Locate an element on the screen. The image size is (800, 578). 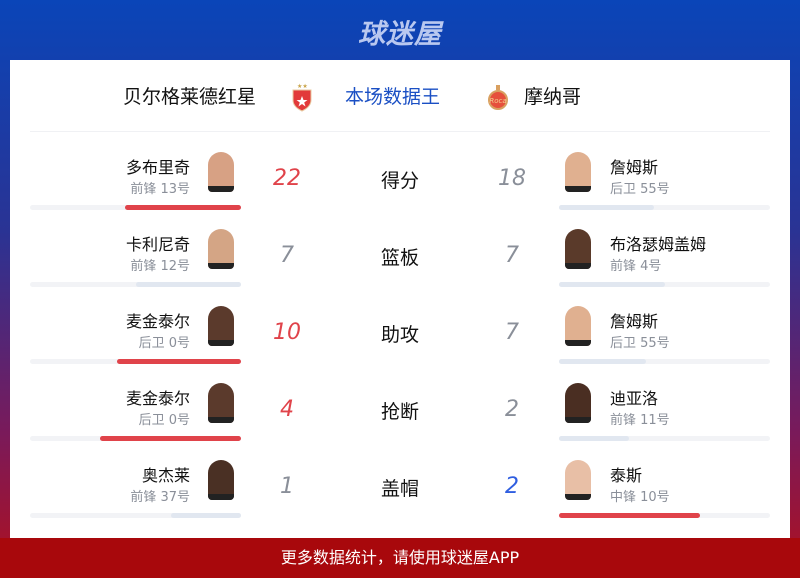
stat-row: 麦金泰尔 后卫 0号 10 助攻 7 詹姆斯 后卫 55号 is located at coordinates (400, 340).